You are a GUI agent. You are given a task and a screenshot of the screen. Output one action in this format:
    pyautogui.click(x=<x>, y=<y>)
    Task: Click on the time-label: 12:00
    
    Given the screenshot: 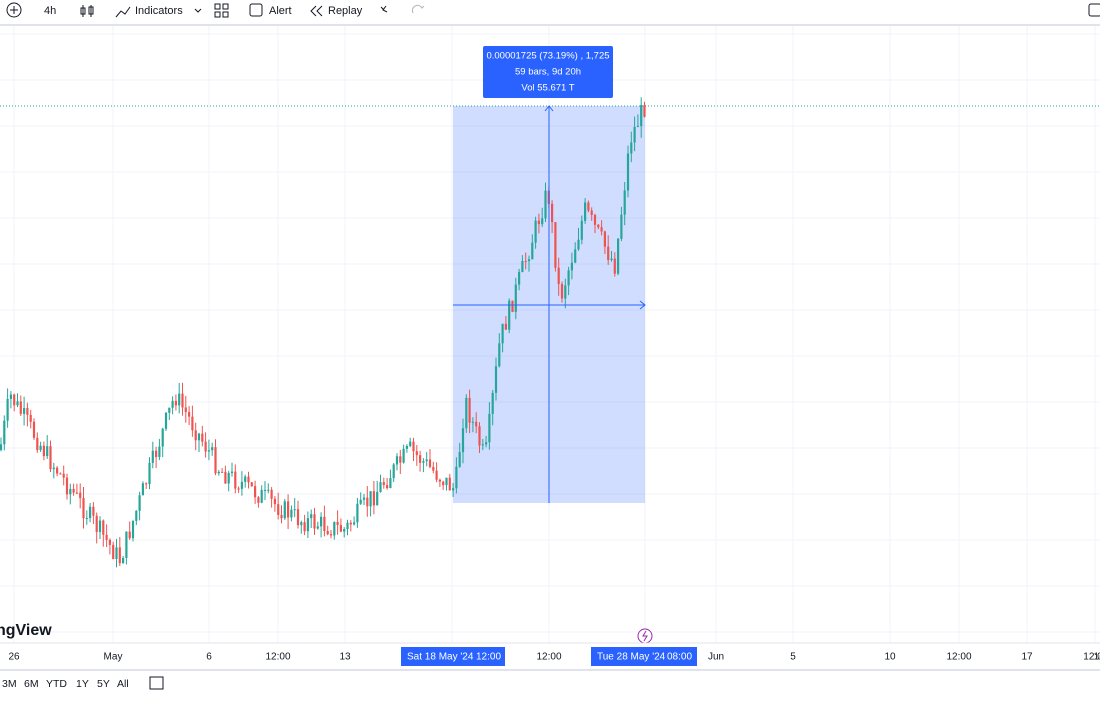 What is the action you would take?
    pyautogui.click(x=277, y=657)
    